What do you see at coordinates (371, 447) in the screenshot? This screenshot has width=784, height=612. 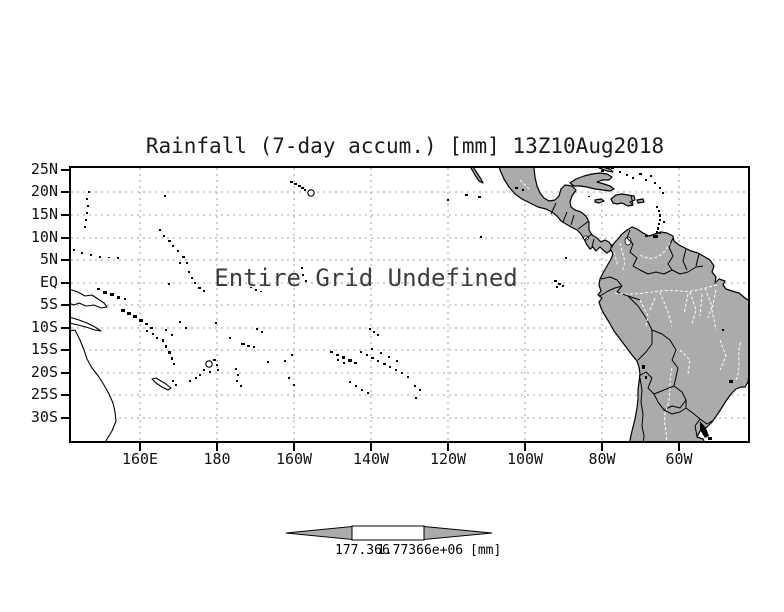 I see `lon-tick-140W` at bounding box center [371, 447].